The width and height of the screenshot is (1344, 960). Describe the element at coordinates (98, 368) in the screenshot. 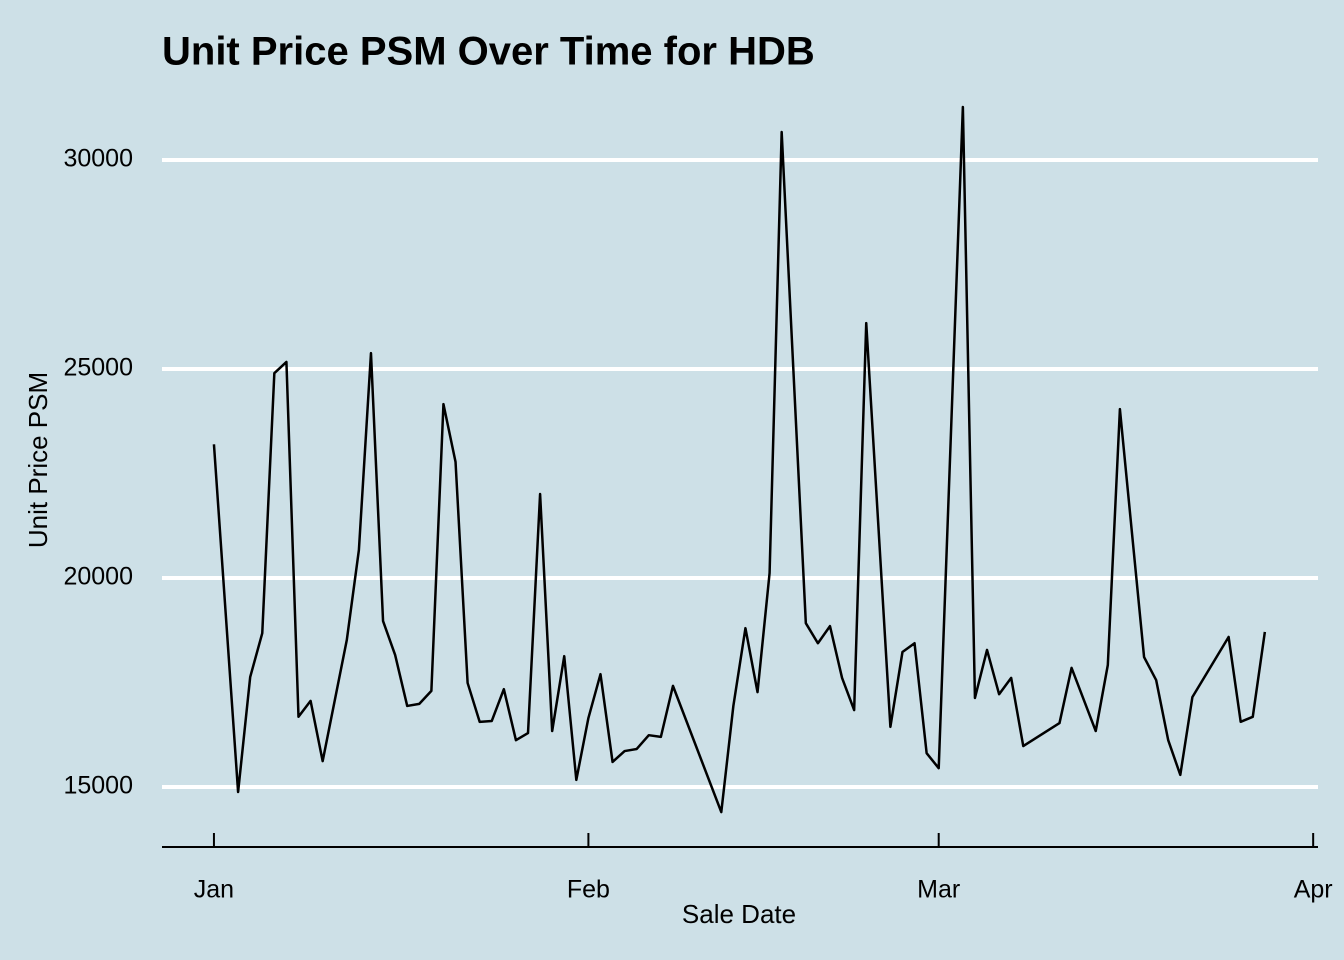

I see `y-tick-label: 25000` at that location.